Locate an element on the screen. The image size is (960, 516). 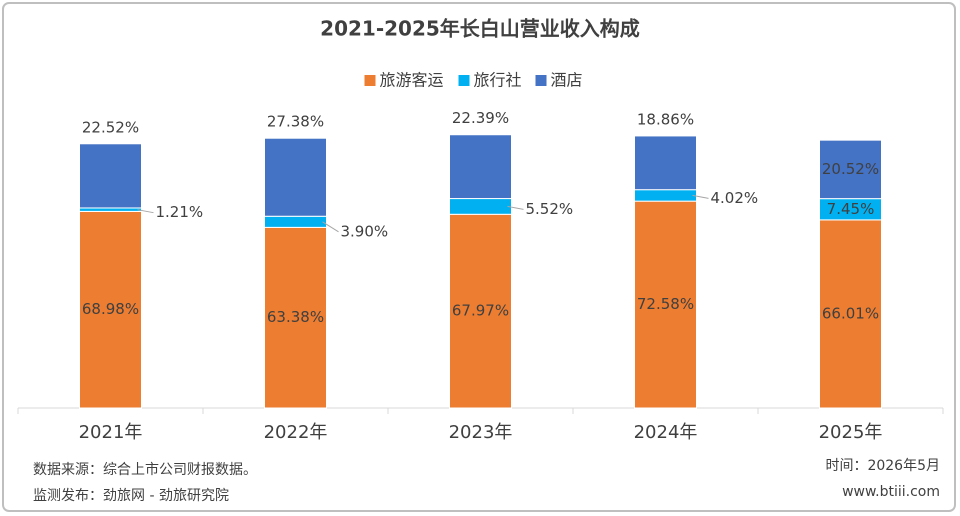
data-label: 66.01% is located at coordinates (850, 313).